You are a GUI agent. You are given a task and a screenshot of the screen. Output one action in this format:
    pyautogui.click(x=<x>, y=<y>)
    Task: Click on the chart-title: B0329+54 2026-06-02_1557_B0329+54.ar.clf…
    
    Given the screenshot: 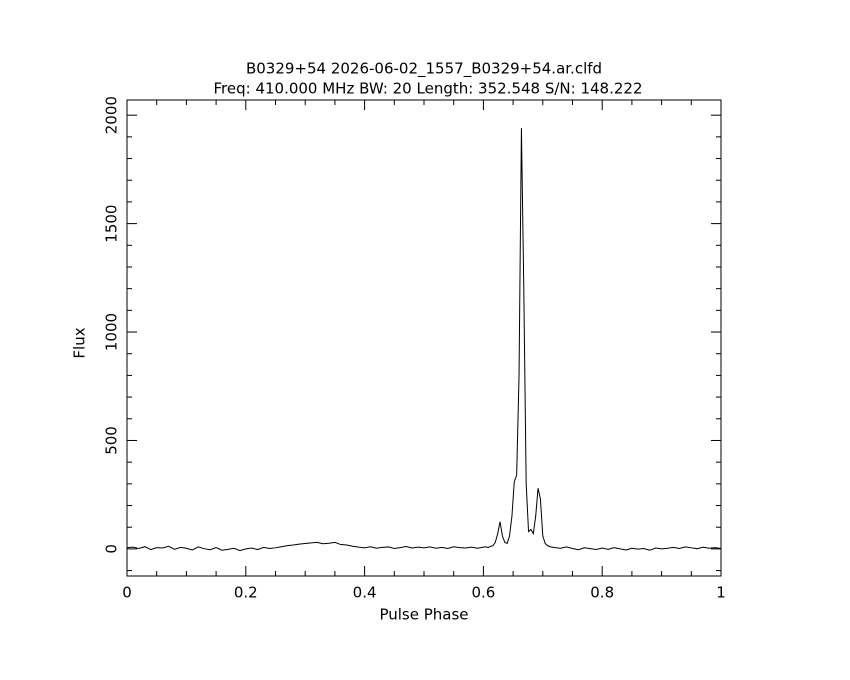 What is the action you would take?
    pyautogui.click(x=424, y=69)
    